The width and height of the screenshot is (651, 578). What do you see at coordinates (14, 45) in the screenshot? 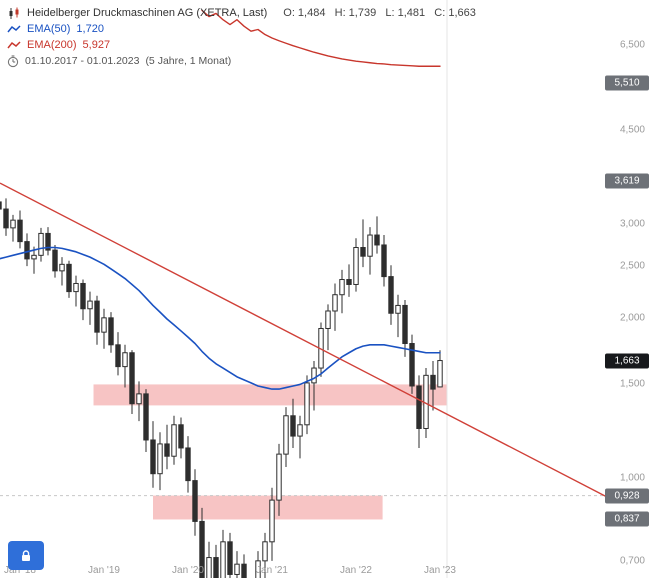
I see `ema200-line-icon` at bounding box center [14, 45].